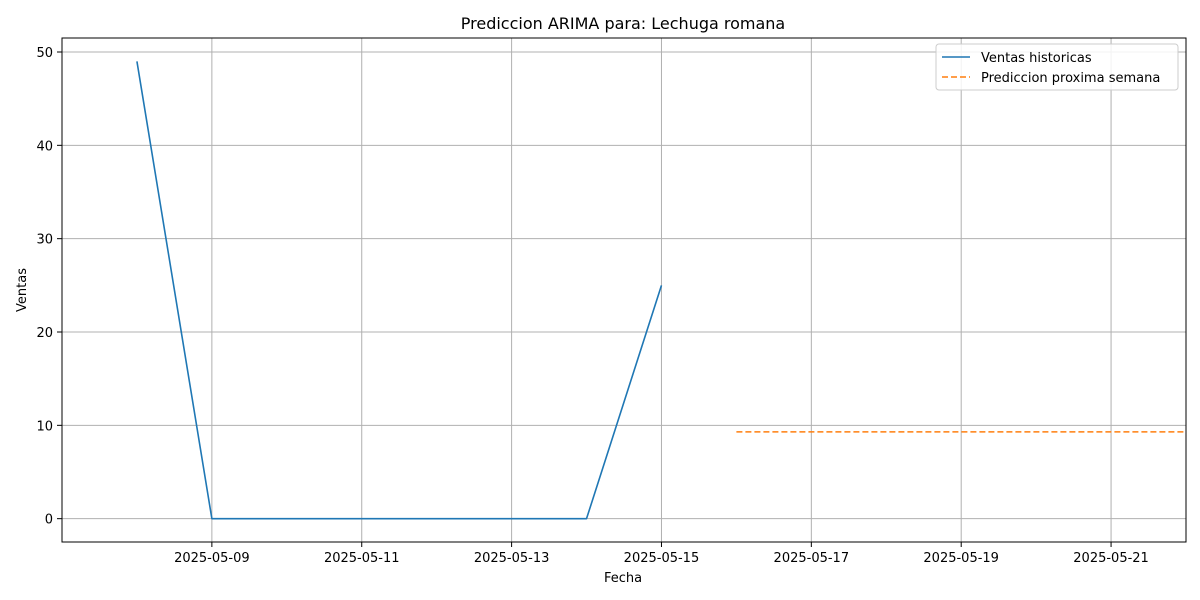 This screenshot has width=1200, height=600. I want to click on x-tick-label: 2025-05-17, so click(812, 558).